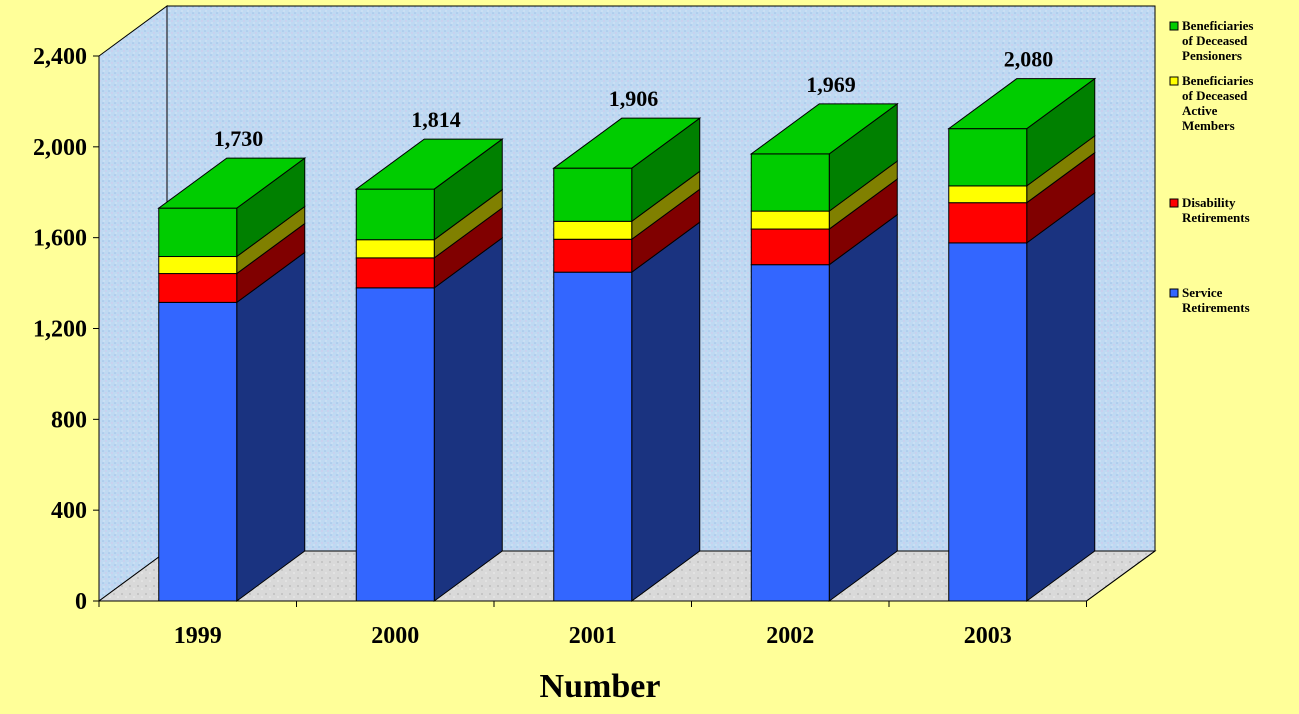 The height and width of the screenshot is (714, 1299). I want to click on legend-label-line: Active, so click(1200, 110).